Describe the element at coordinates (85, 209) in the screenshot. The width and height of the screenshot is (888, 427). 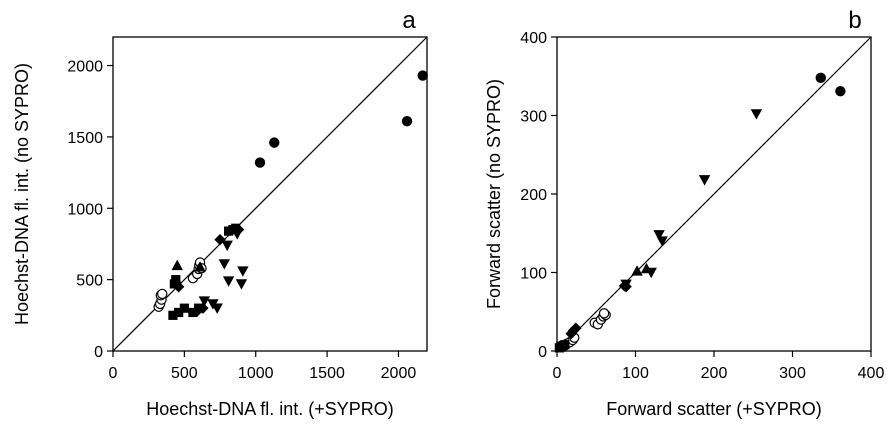
I see `y-tick-label: 1000` at that location.